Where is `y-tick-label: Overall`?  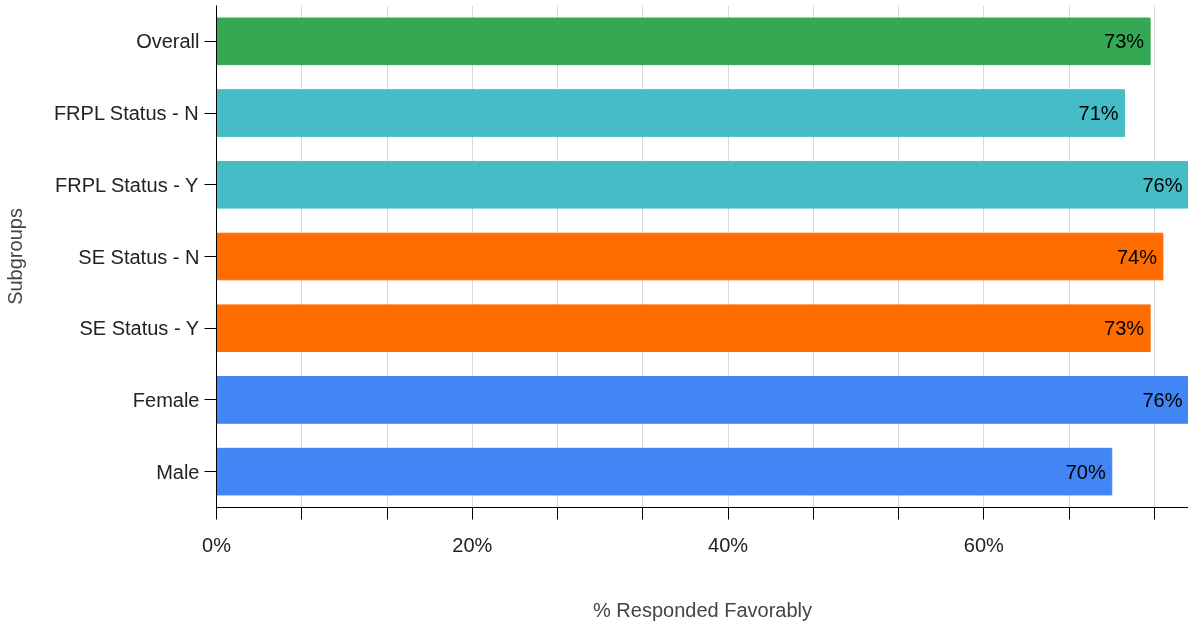 y-tick-label: Overall is located at coordinates (168, 41).